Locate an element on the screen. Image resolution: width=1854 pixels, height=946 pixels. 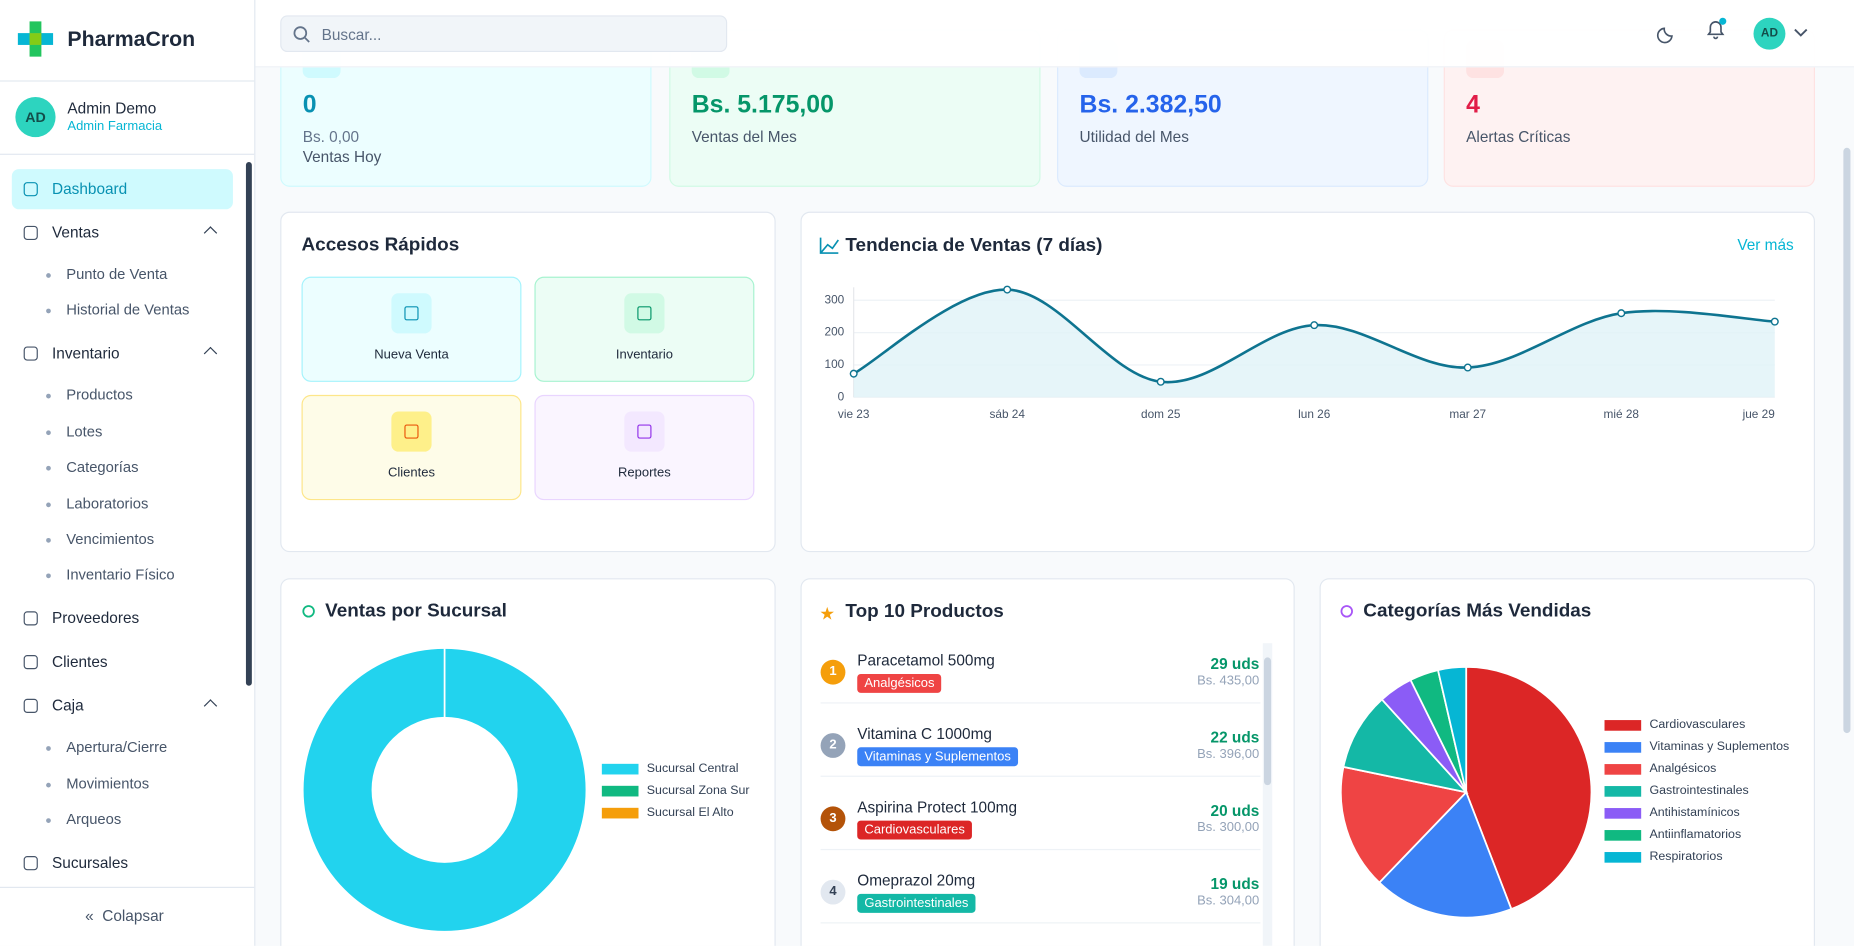
legend-label: Sucursal Zona Sur is located at coordinates (698, 790).